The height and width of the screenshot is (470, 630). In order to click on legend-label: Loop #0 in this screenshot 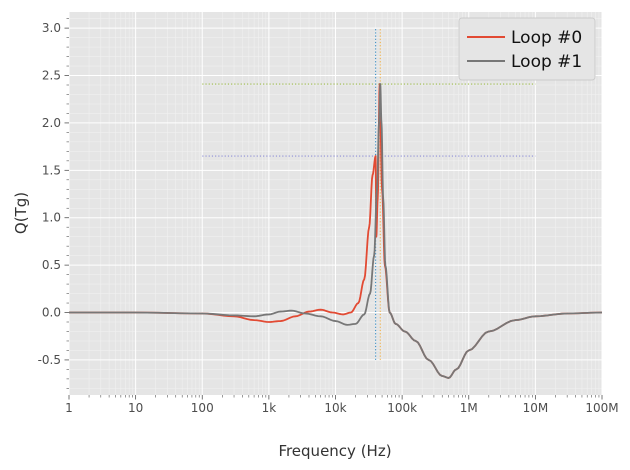, I will do `click(546, 38)`.